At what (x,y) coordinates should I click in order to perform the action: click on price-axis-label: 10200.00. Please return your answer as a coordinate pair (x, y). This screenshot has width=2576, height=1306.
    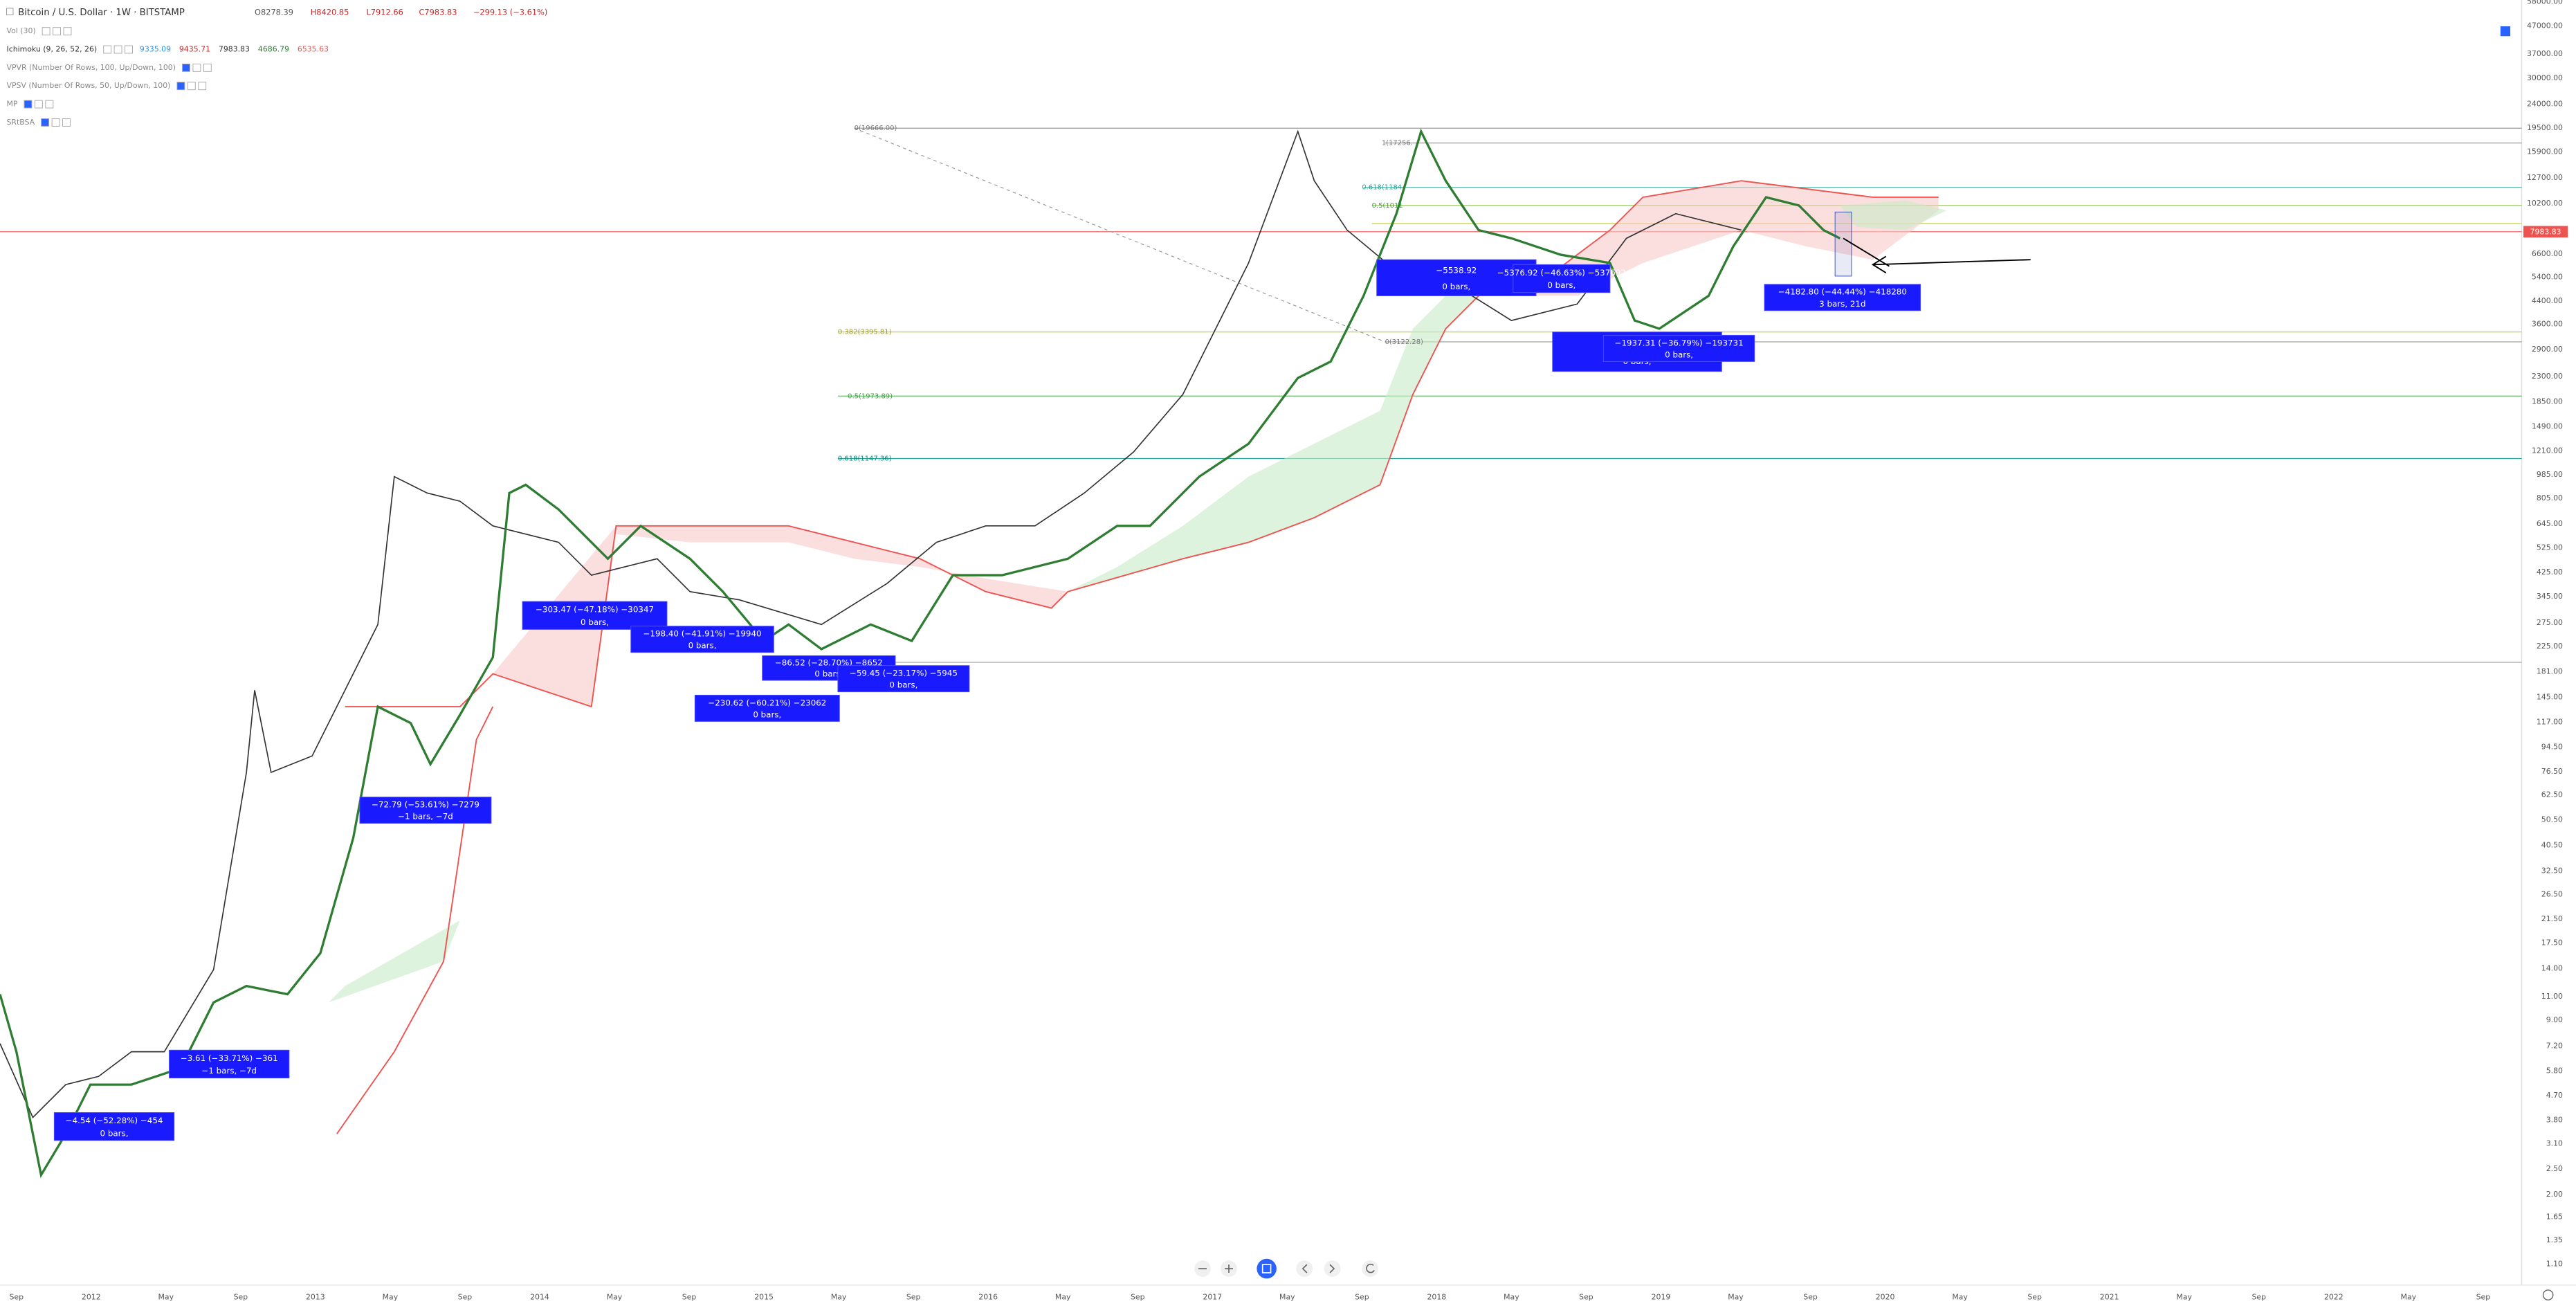
    Looking at the image, I should click on (2545, 203).